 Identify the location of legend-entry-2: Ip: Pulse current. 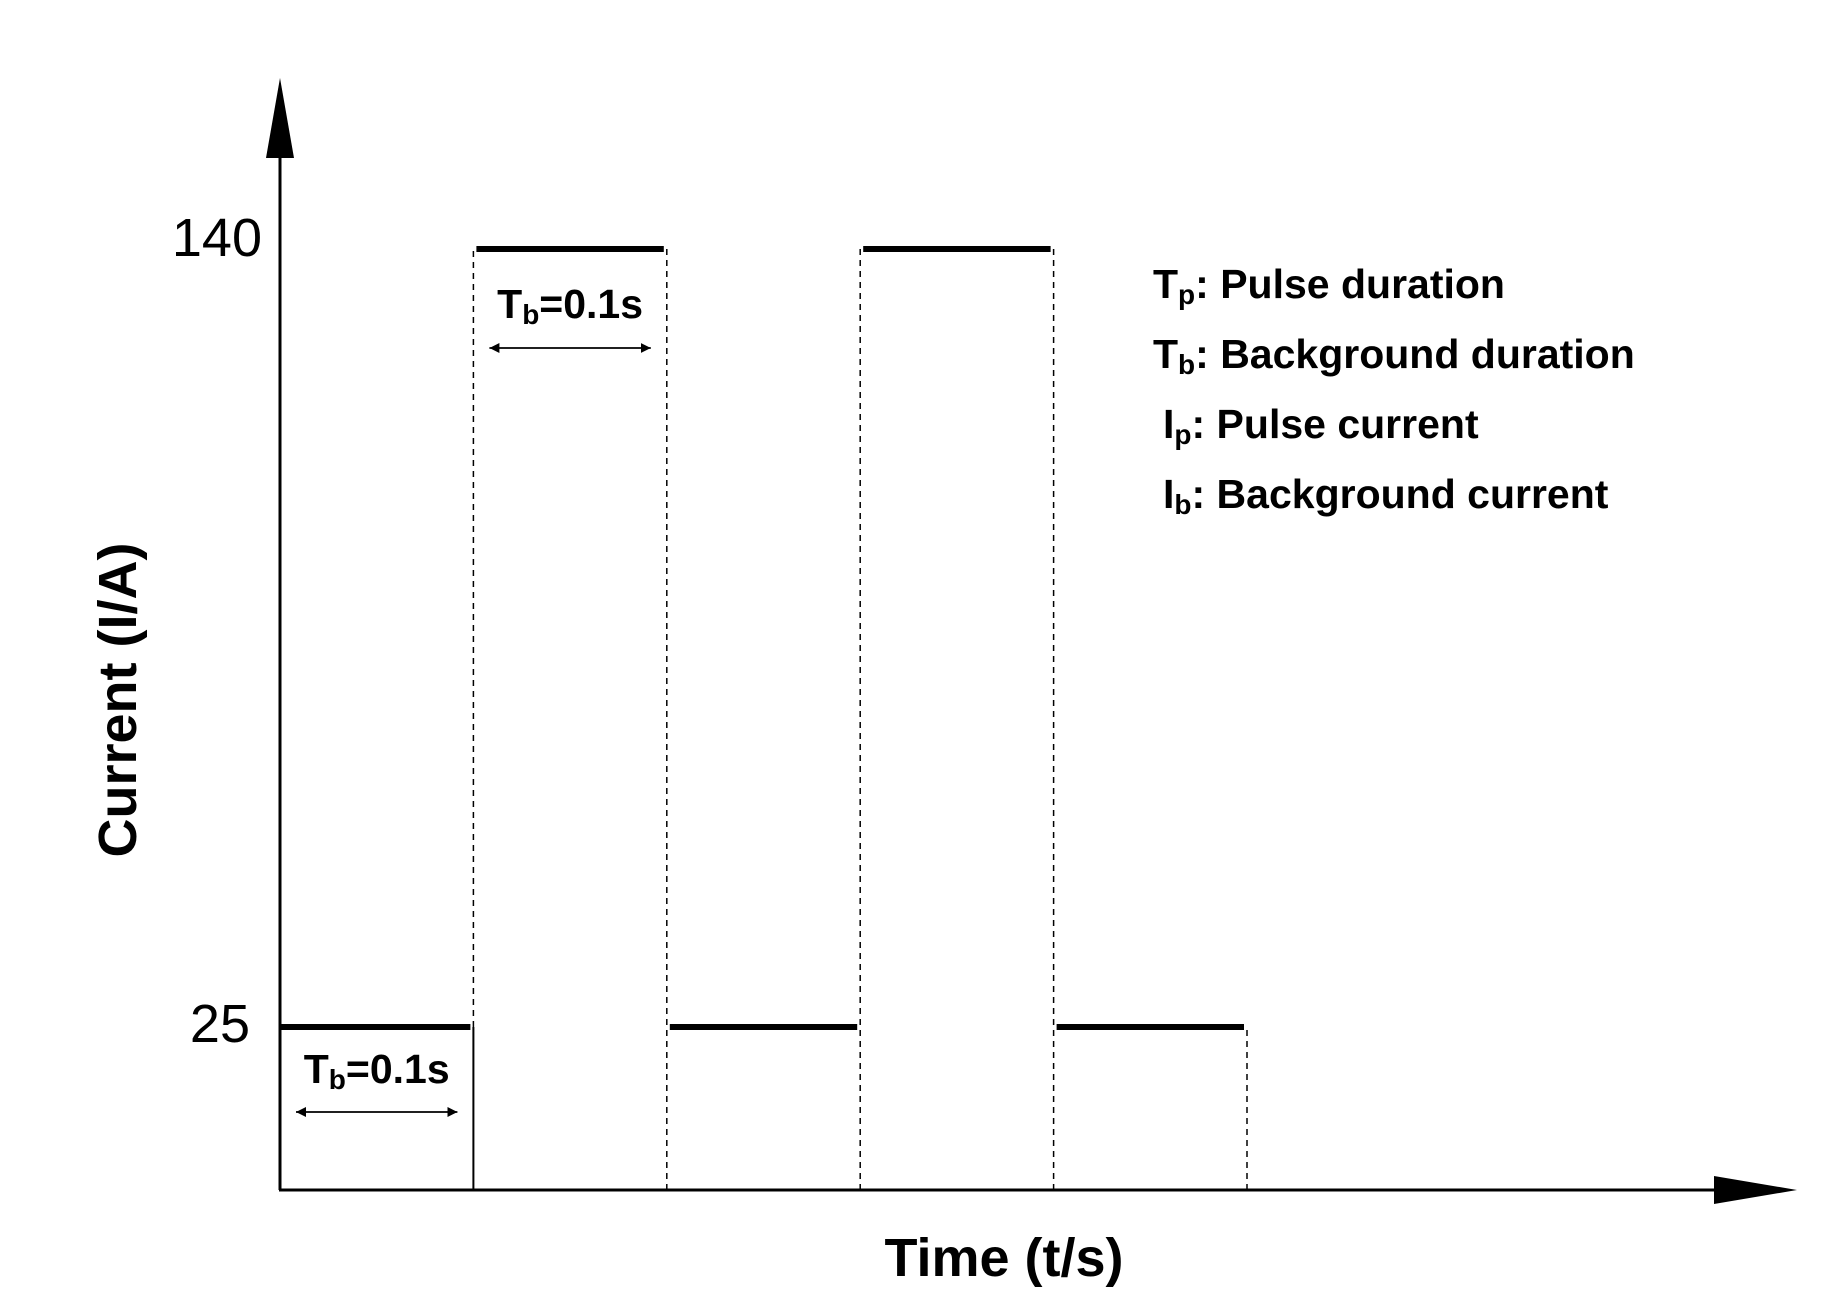
(1321, 425).